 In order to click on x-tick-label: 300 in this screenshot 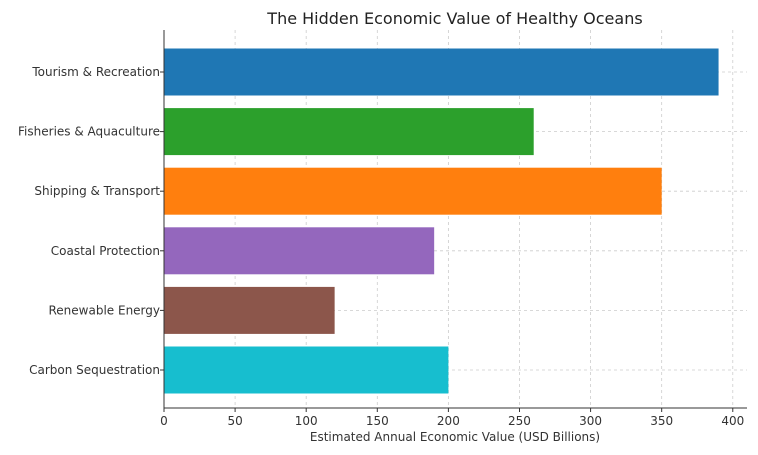, I will do `click(590, 421)`.